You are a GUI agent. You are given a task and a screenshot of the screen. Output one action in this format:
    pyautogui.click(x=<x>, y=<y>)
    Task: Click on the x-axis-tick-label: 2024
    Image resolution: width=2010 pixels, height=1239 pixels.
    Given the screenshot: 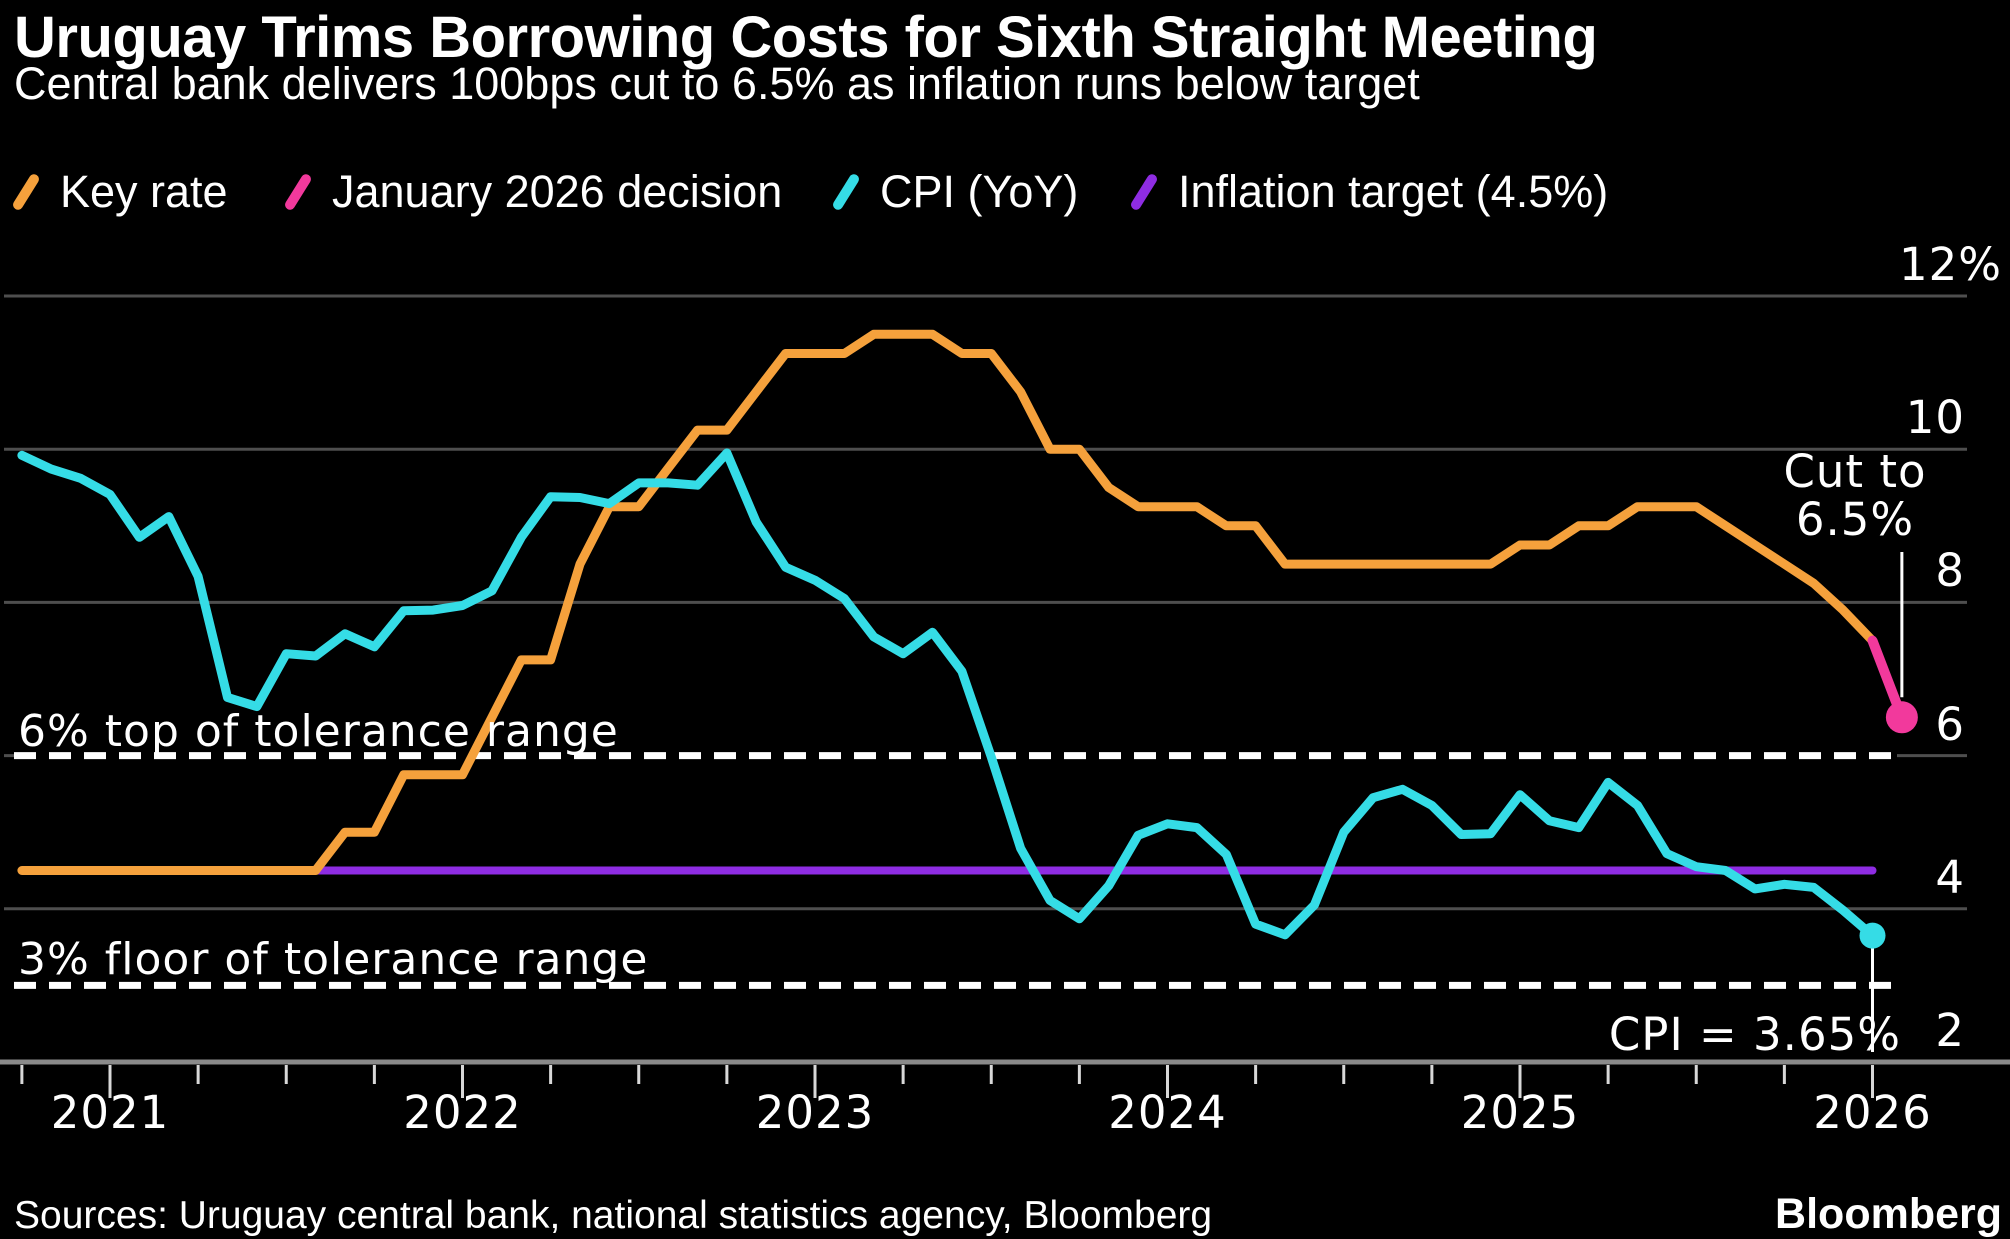 What is the action you would take?
    pyautogui.click(x=1167, y=1112)
    